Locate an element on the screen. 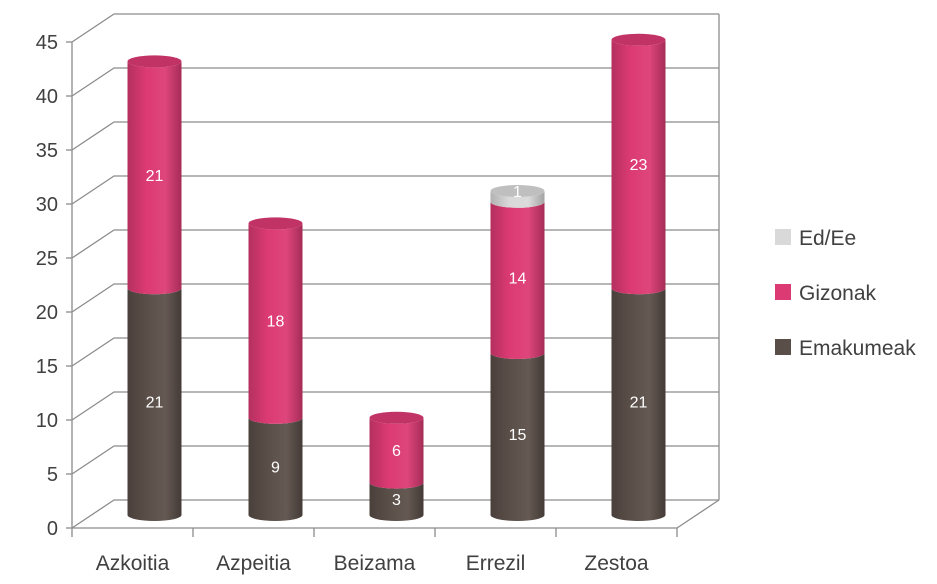  x-tick-label: Azpeitia is located at coordinates (253, 563).